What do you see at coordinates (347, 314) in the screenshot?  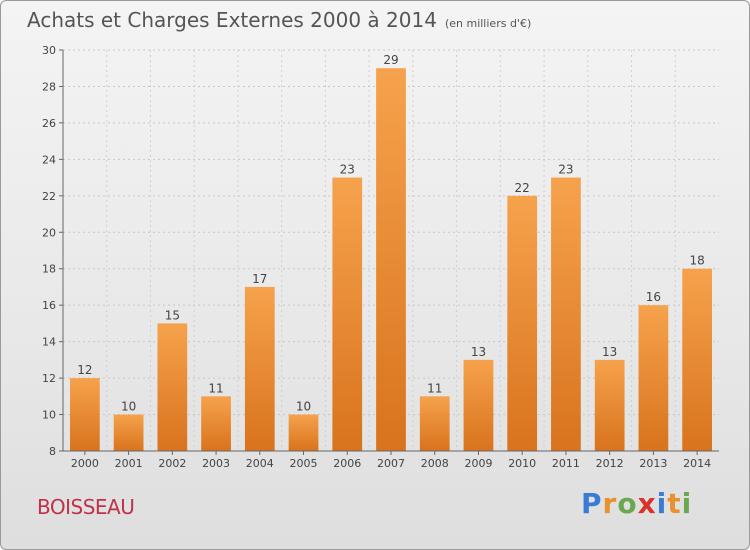 I see `bar-2006` at bounding box center [347, 314].